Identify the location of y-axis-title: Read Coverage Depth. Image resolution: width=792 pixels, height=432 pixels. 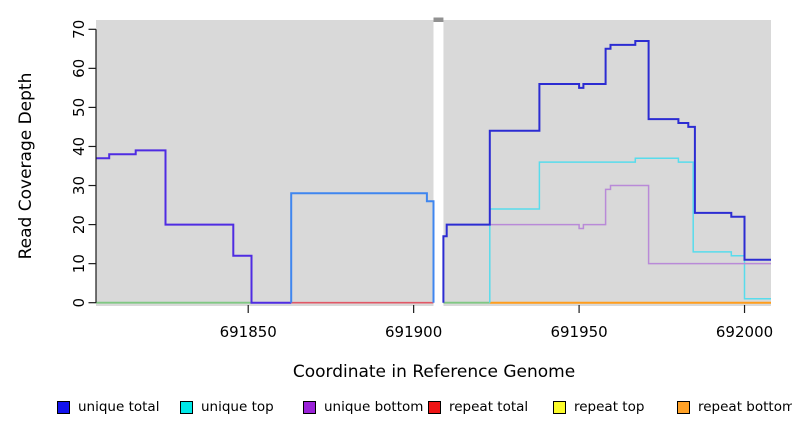
(26, 166).